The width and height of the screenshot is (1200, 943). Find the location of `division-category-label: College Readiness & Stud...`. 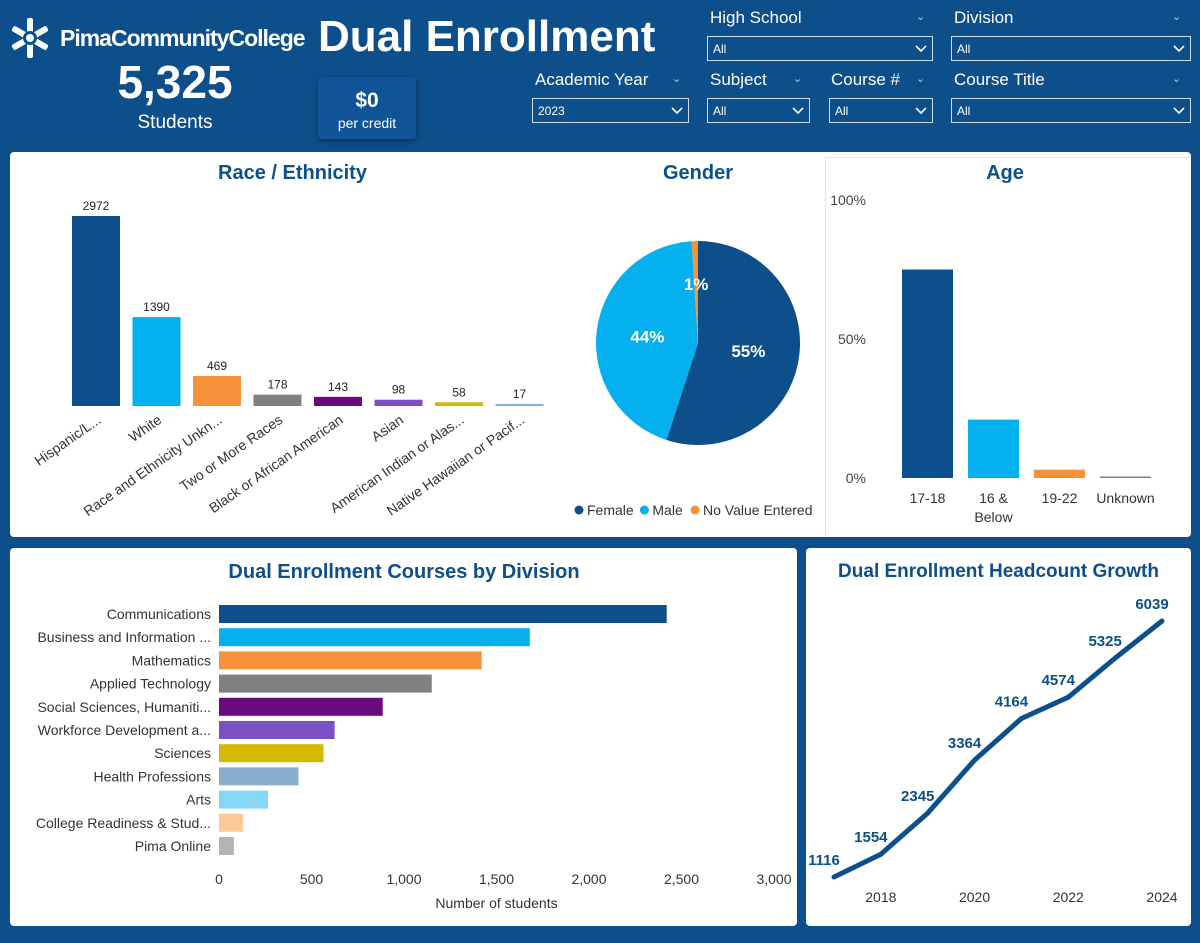

division-category-label: College Readiness & Stud... is located at coordinates (123, 823).